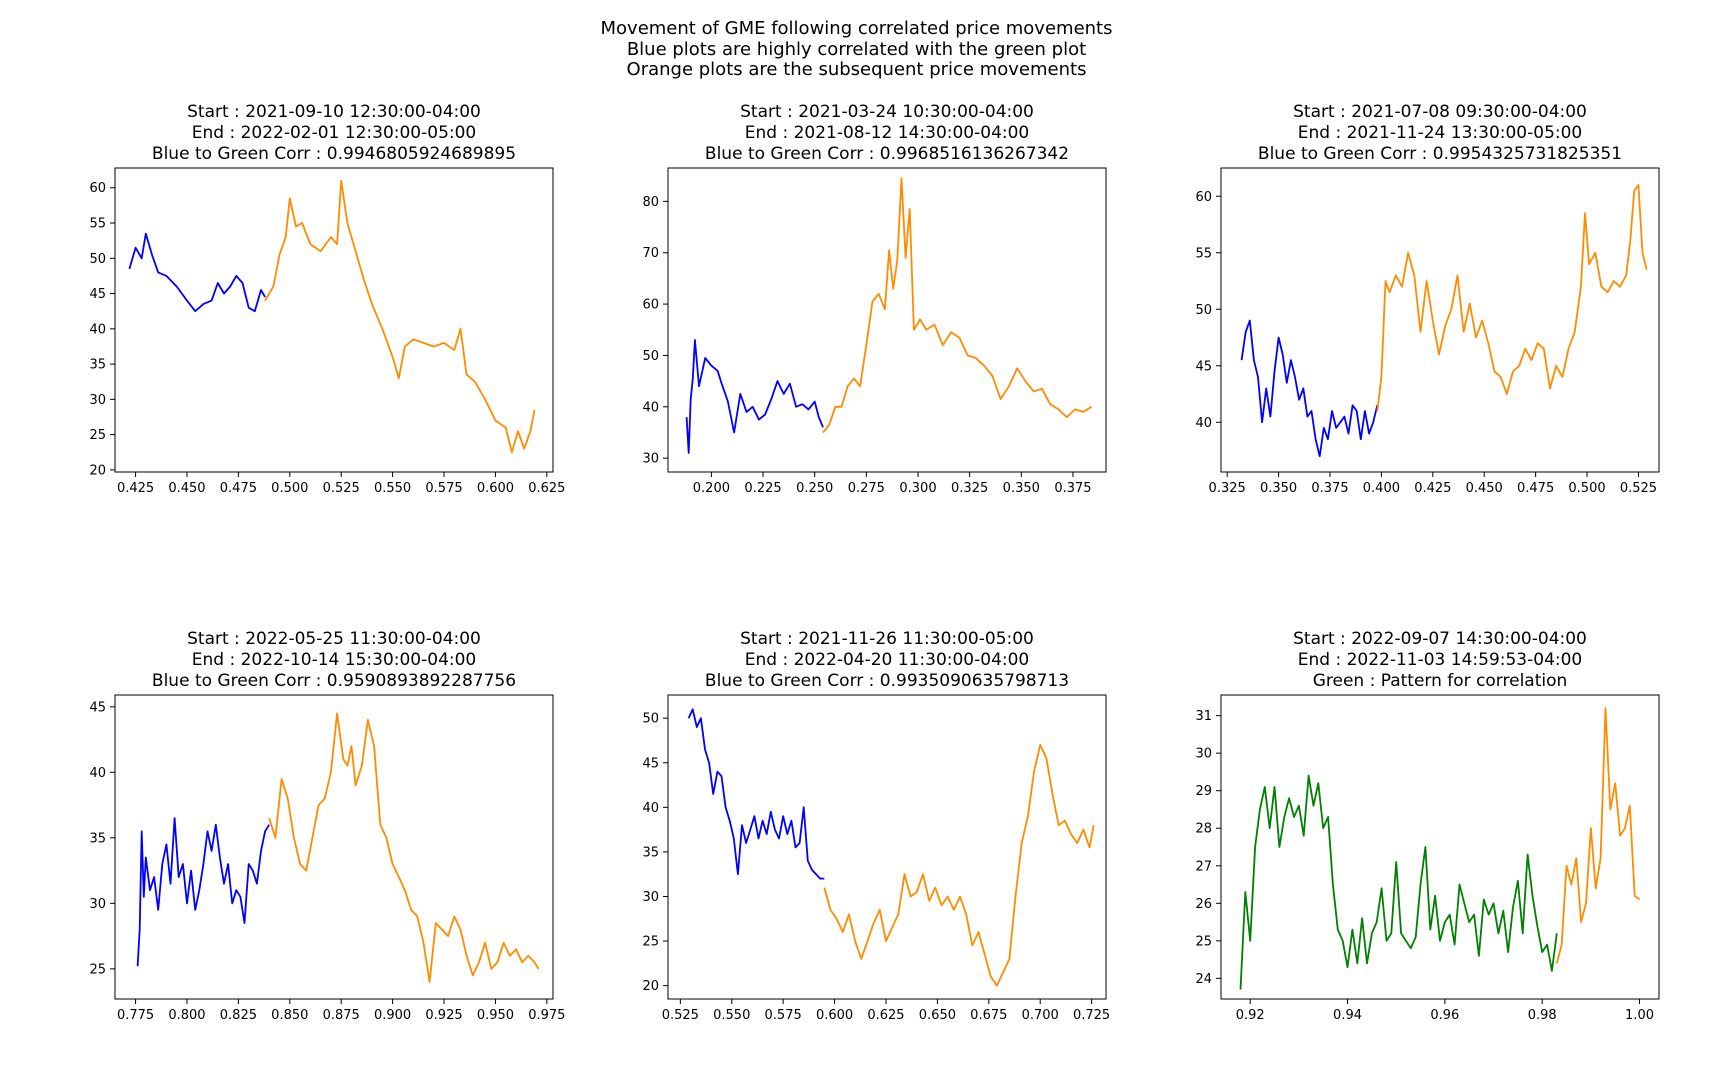 The image size is (1713, 1078). Describe the element at coordinates (866, 488) in the screenshot. I see `x-tick-label: 0.275` at that location.